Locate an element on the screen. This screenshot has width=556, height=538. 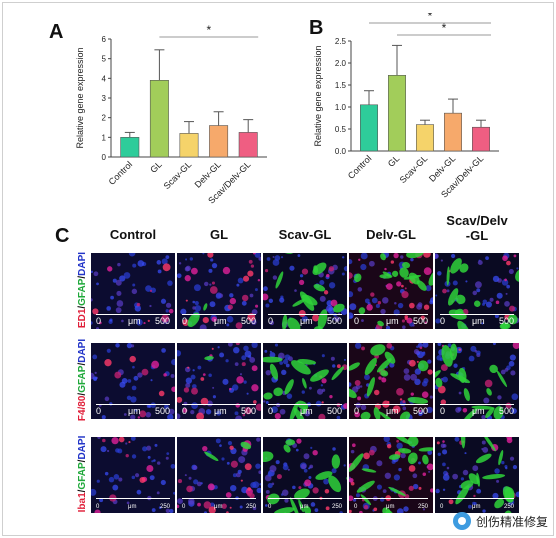
bar-scav-gl is located at coordinates (189, 145).